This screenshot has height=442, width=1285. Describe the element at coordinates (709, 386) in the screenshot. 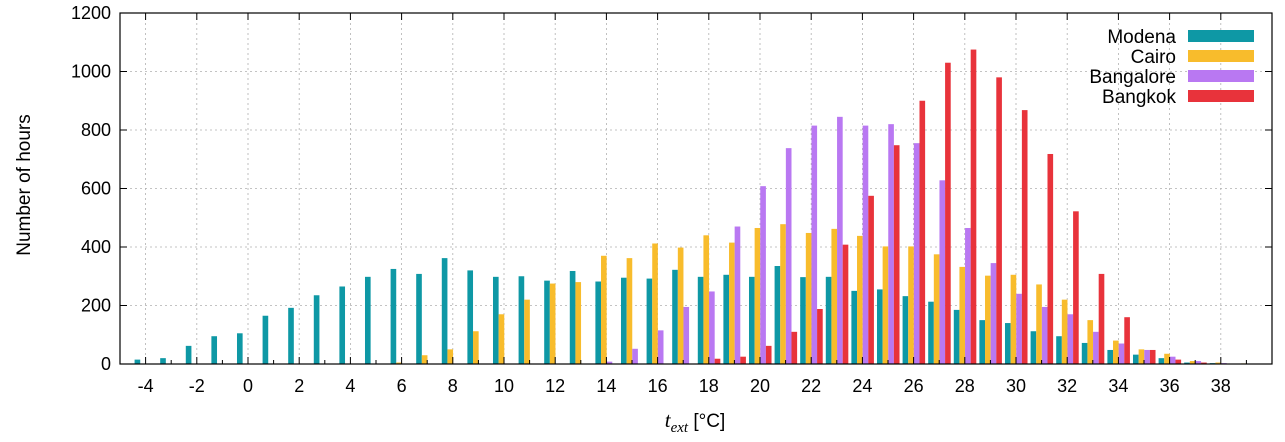

I see `x-tick-label: 18` at that location.